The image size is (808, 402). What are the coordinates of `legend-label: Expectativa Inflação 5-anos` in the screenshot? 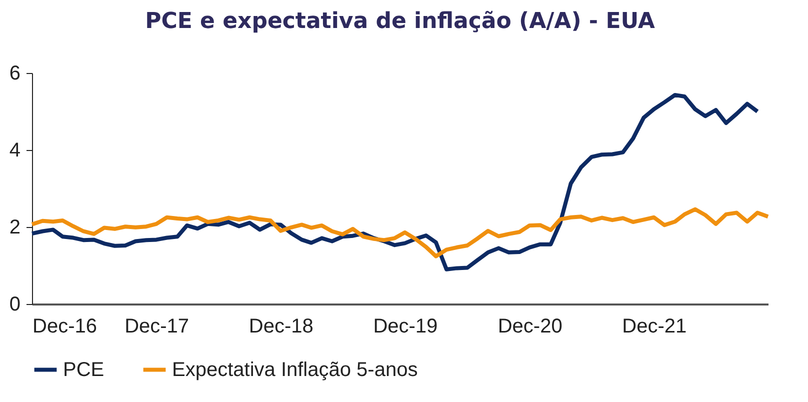 It's located at (295, 369).